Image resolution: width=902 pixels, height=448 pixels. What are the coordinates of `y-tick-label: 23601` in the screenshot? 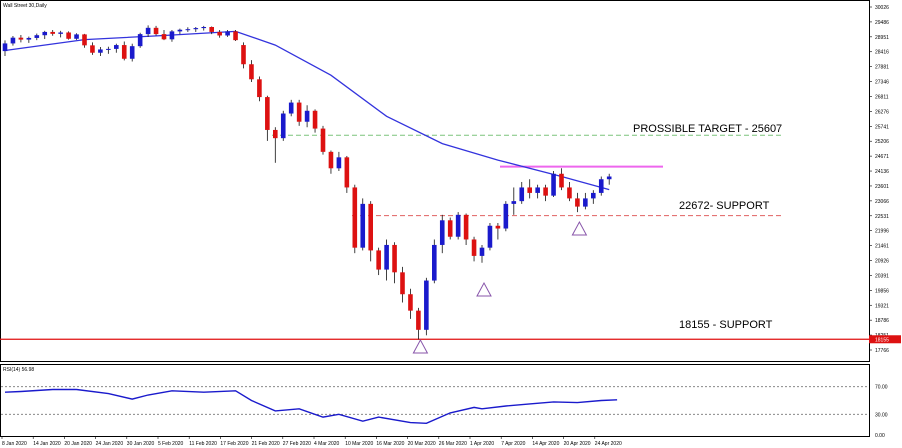 It's located at (882, 187).